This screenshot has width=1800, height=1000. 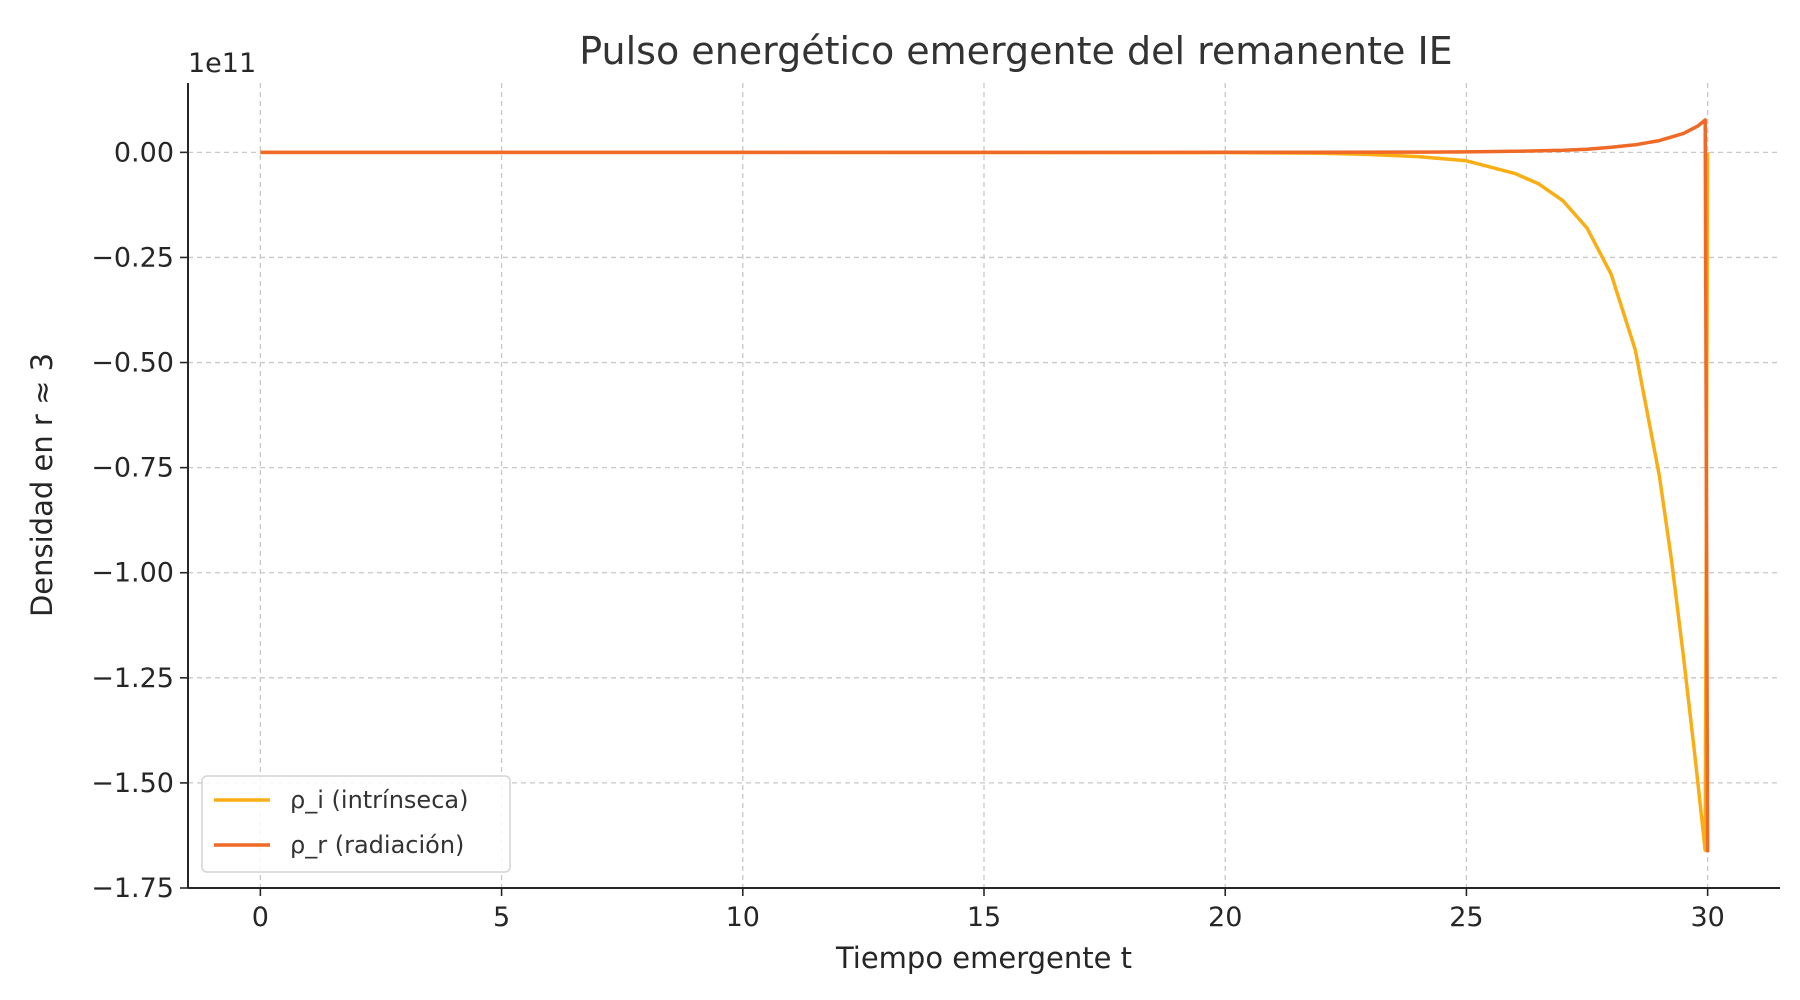 What do you see at coordinates (260, 917) in the screenshot?
I see `x-tick-label: 0` at bounding box center [260, 917].